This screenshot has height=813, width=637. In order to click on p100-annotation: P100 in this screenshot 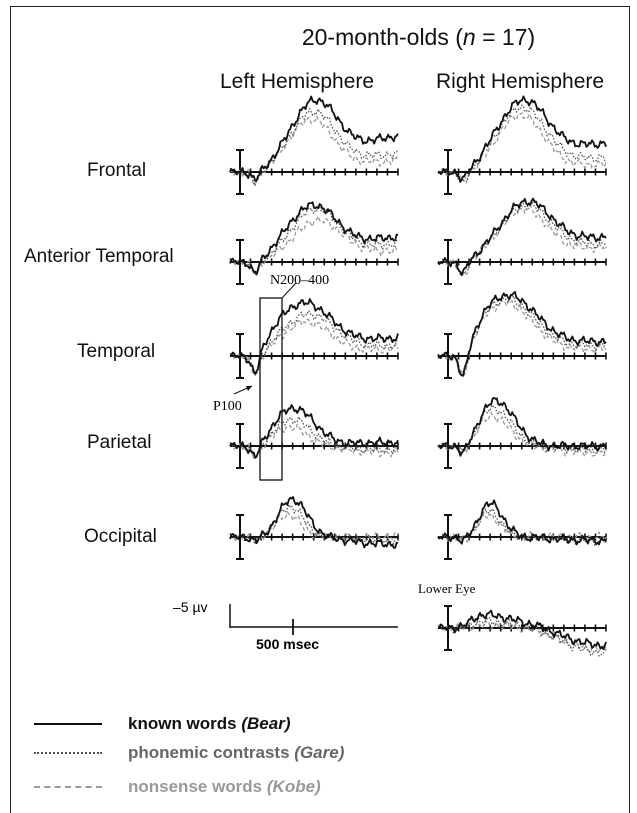, I will do `click(227, 406)`.